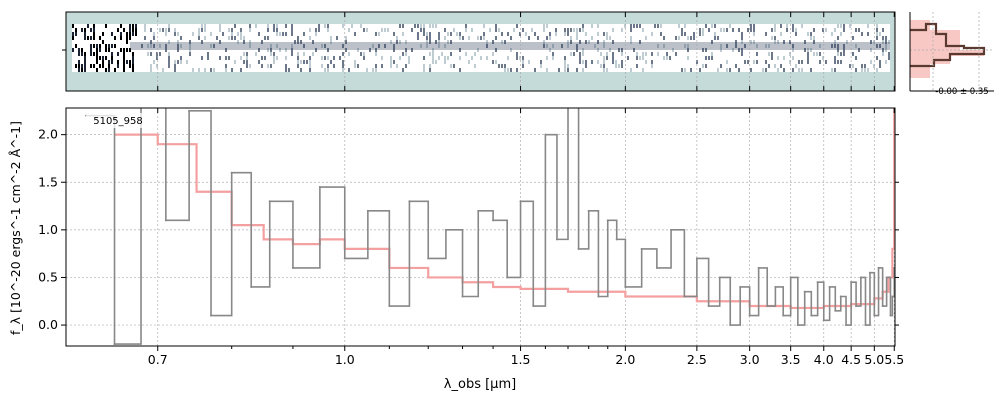 Image resolution: width=1000 pixels, height=400 pixels. Describe the element at coordinates (874, 359) in the screenshot. I see `x-tick-label: 5.0` at that location.